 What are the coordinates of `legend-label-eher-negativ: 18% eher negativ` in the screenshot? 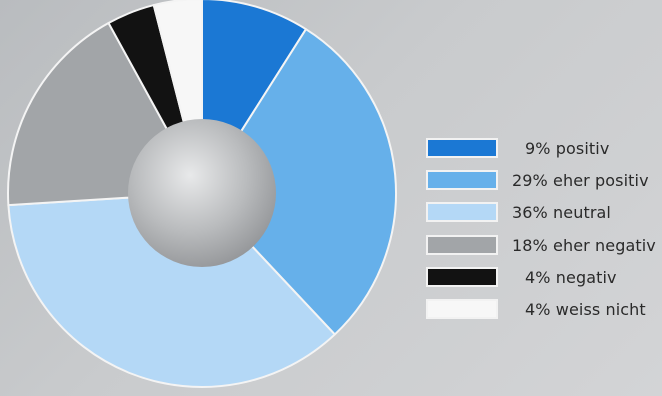 It's located at (584, 245).